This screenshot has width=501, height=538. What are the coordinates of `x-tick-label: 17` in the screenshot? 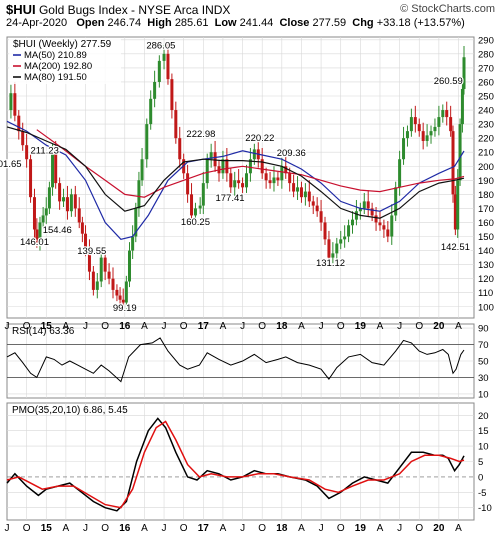 It's located at (204, 528).